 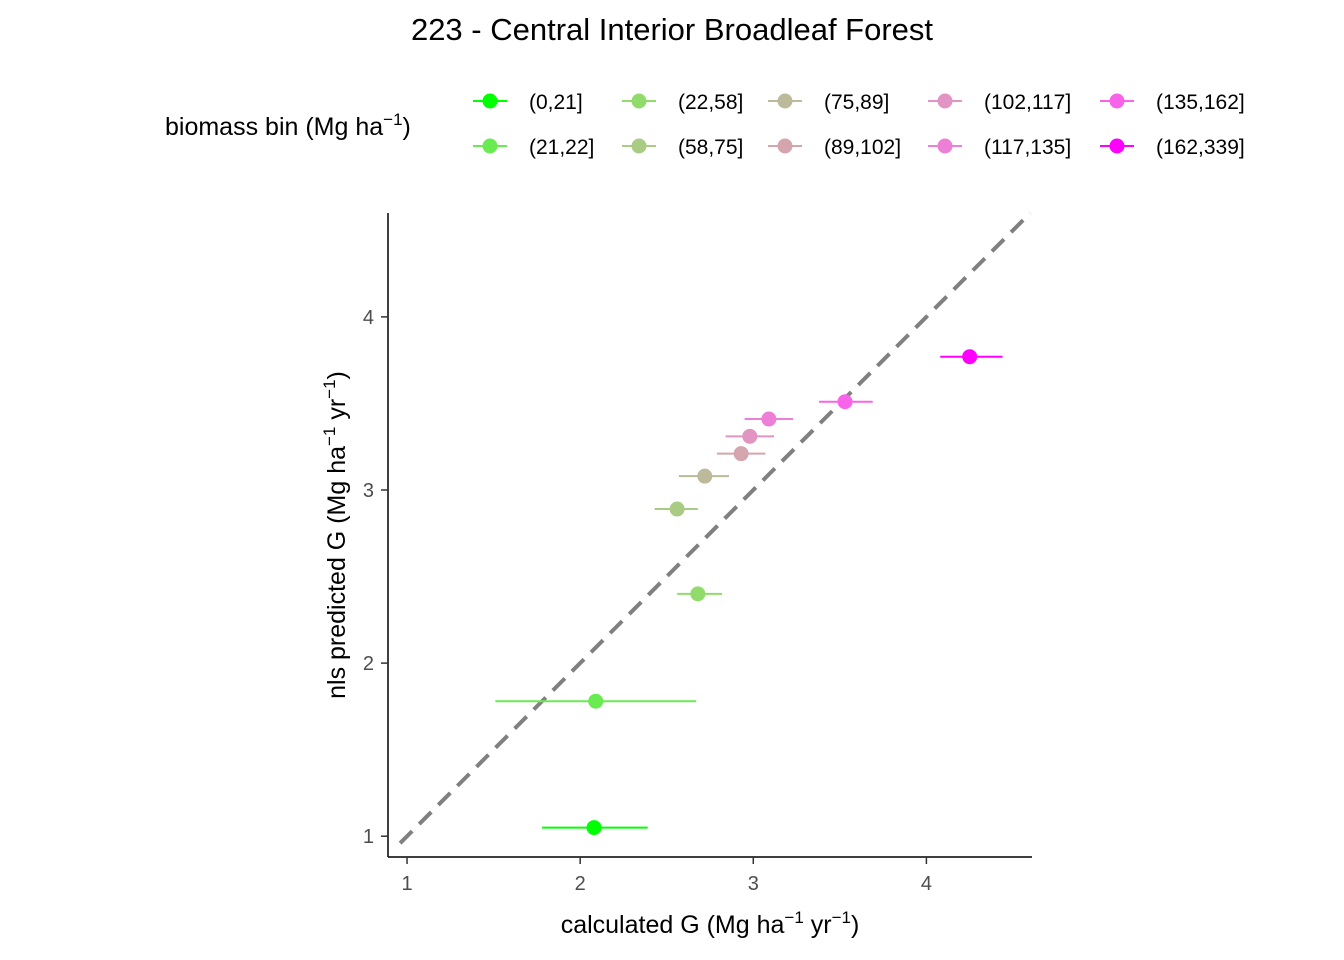 What do you see at coordinates (710, 923) in the screenshot?
I see `x-axis-label: calculated G (Mg ha−1 yr−1)` at bounding box center [710, 923].